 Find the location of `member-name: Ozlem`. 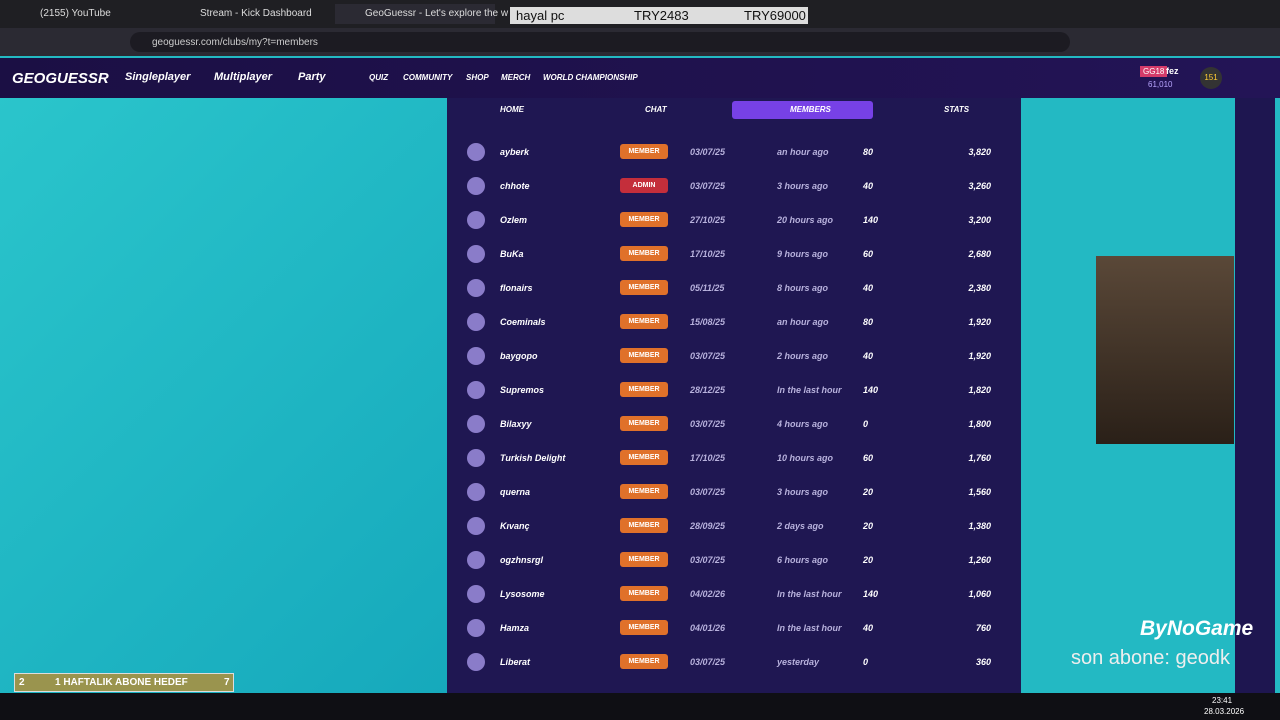

member-name: Ozlem is located at coordinates (514, 220).